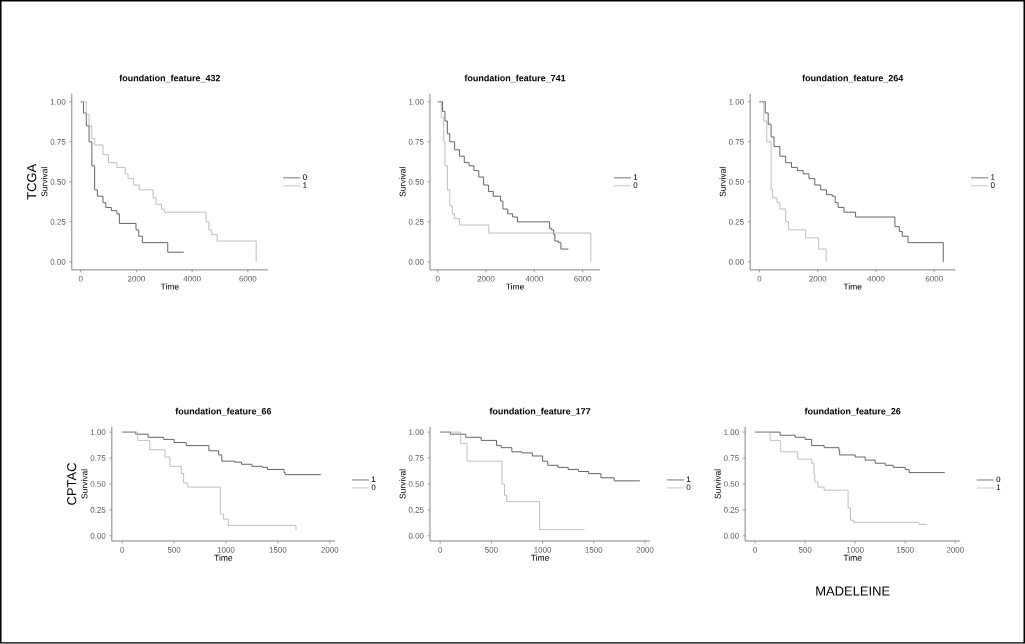 The height and width of the screenshot is (644, 1025). What do you see at coordinates (170, 78) in the screenshot?
I see `chart-title: foundation_feature_432` at bounding box center [170, 78].